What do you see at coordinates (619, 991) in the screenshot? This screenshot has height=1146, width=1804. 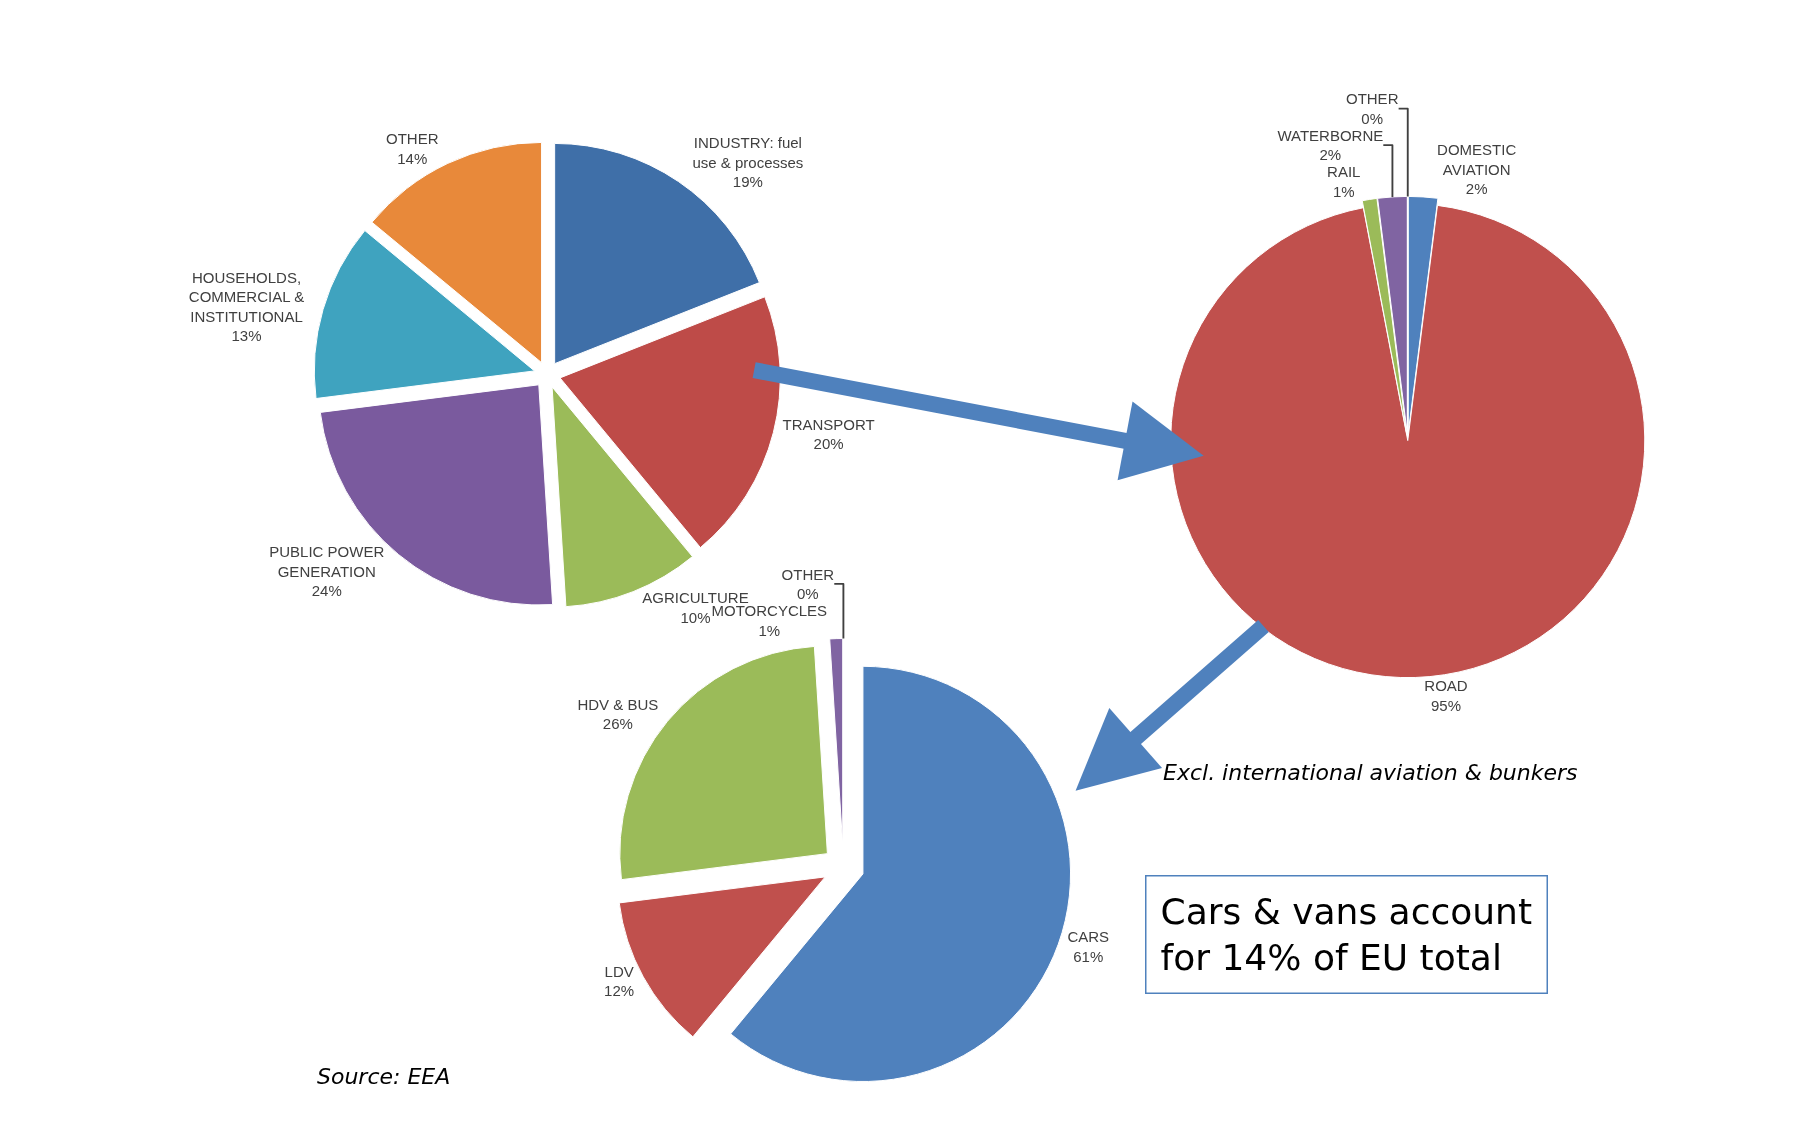 I see `data-label: 12%` at bounding box center [619, 991].